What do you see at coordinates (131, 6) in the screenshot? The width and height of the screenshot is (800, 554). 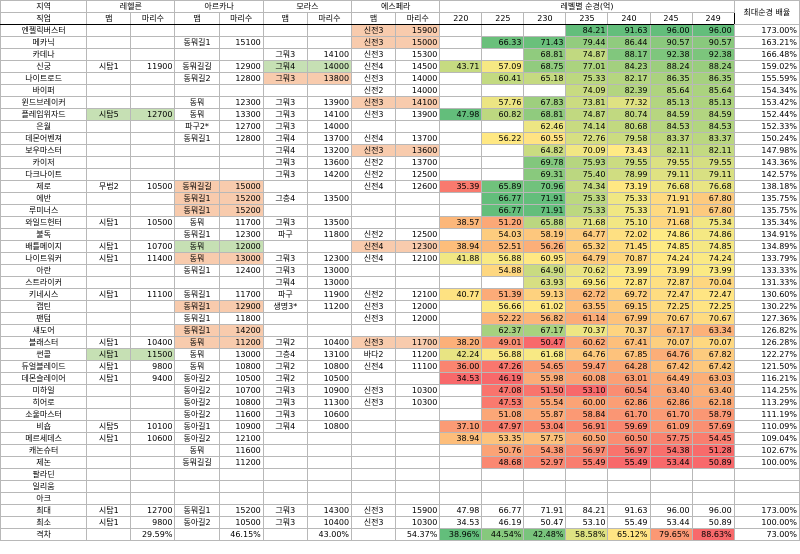 I see `group-header: 레헬른` at bounding box center [131, 6].